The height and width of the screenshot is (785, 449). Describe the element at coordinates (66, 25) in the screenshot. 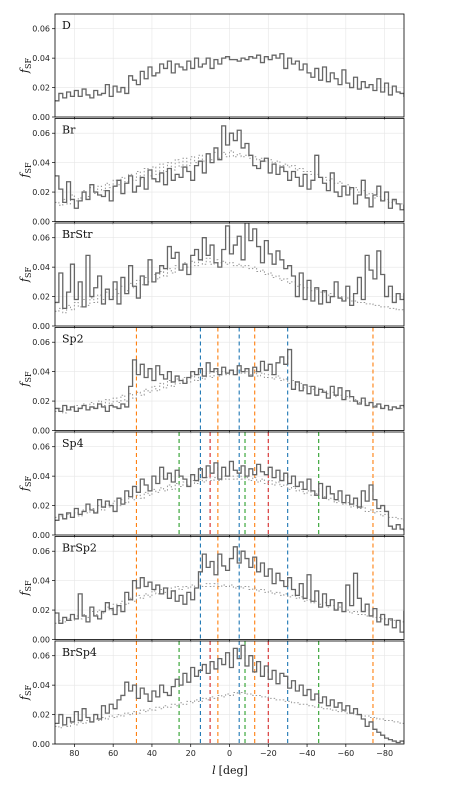

I see `panel-label: D` at that location.